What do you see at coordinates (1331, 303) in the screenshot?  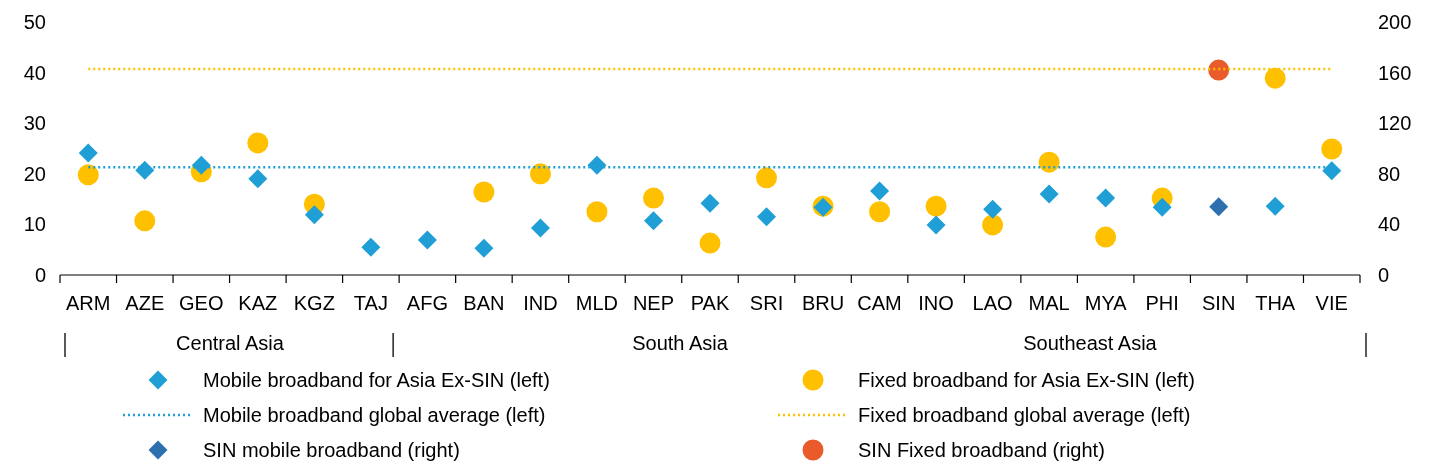 I see `x-tick-label: VIE` at bounding box center [1331, 303].